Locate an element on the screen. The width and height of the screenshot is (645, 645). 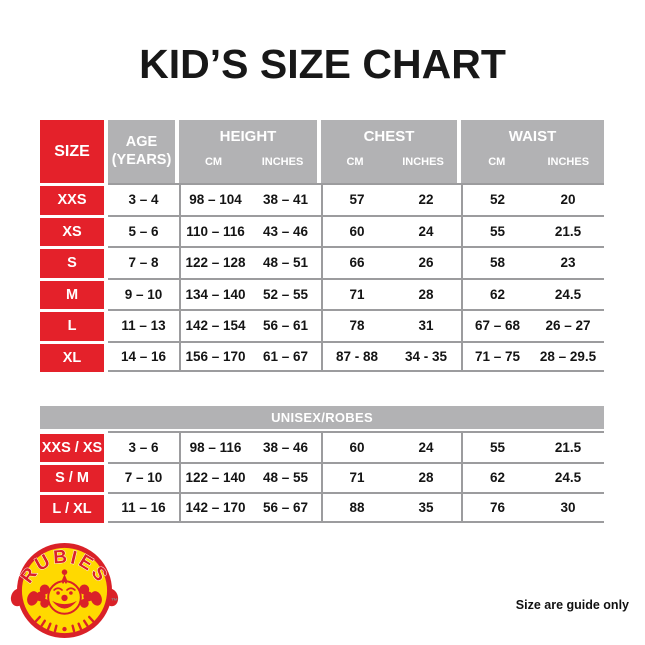
trademark-symbol: ™ is located at coordinates (114, 601).